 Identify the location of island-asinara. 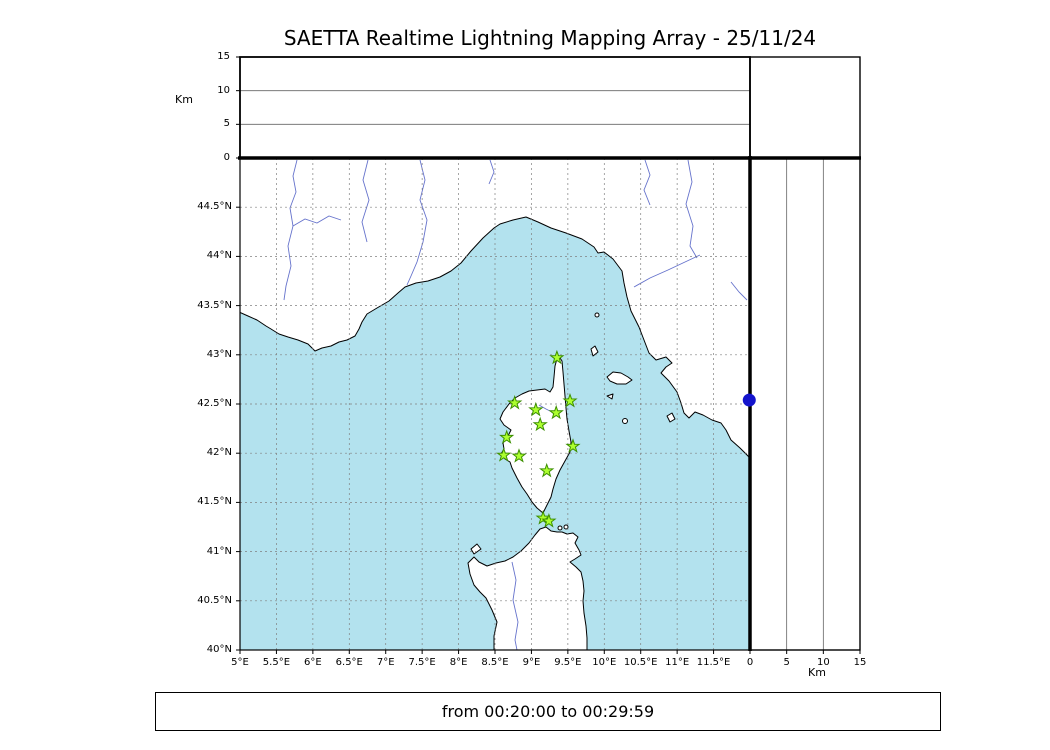
(476, 549).